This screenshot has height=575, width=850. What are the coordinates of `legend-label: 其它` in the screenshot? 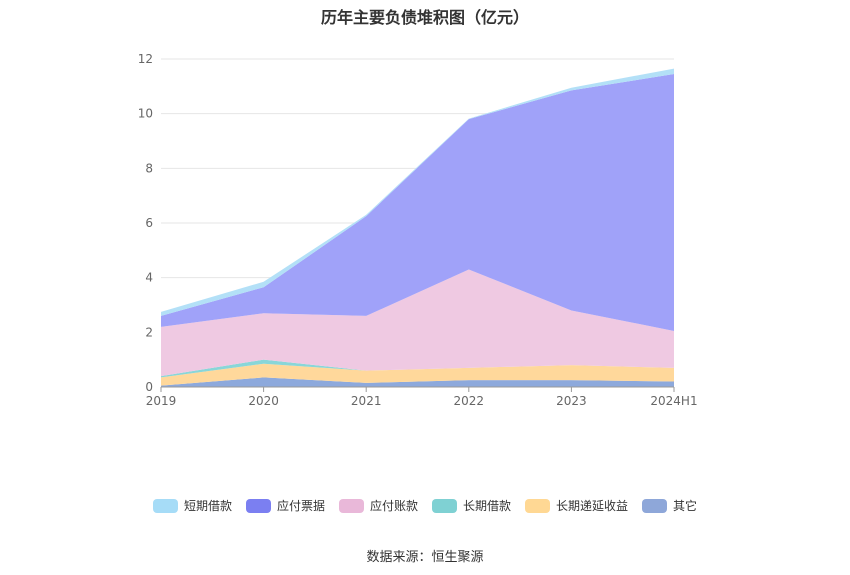 It's located at (685, 506).